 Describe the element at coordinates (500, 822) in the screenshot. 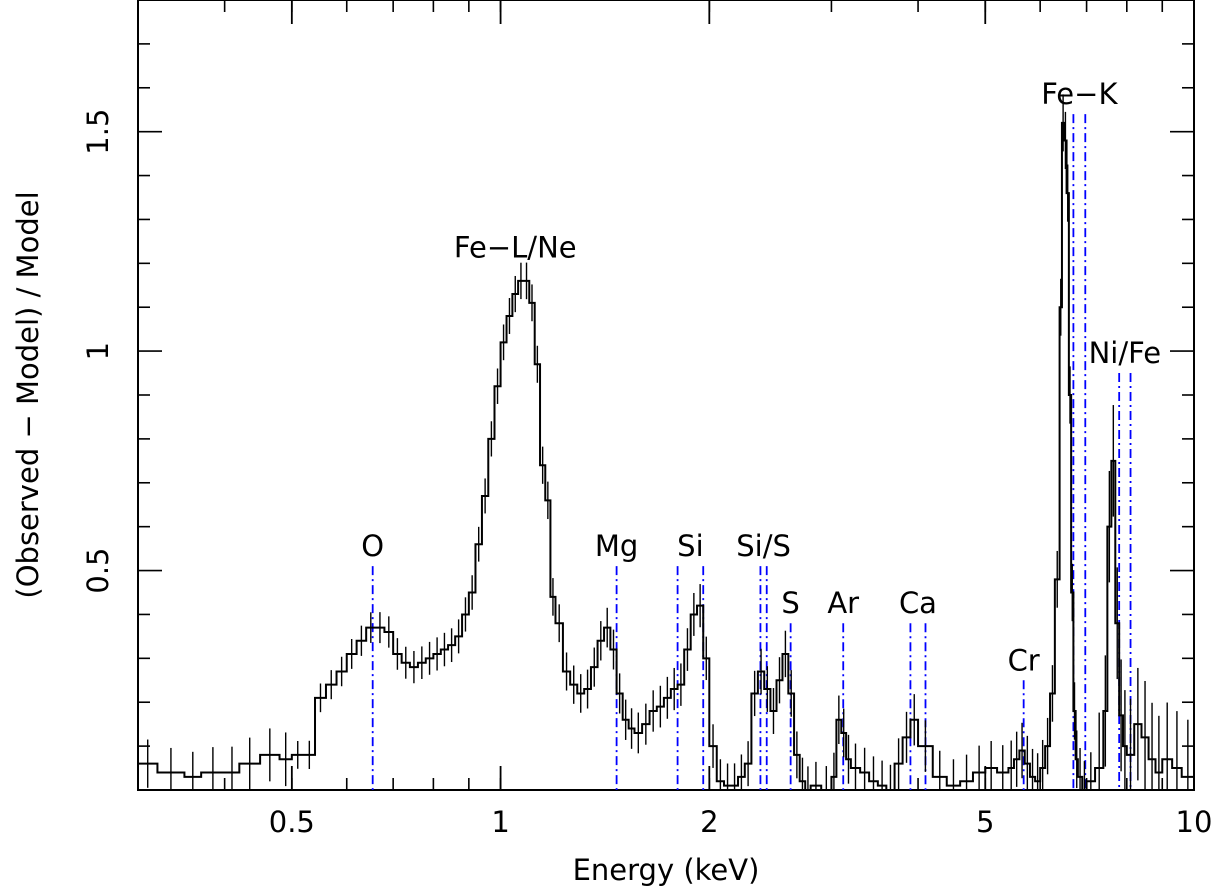

I see `x-tick-label: 1` at that location.